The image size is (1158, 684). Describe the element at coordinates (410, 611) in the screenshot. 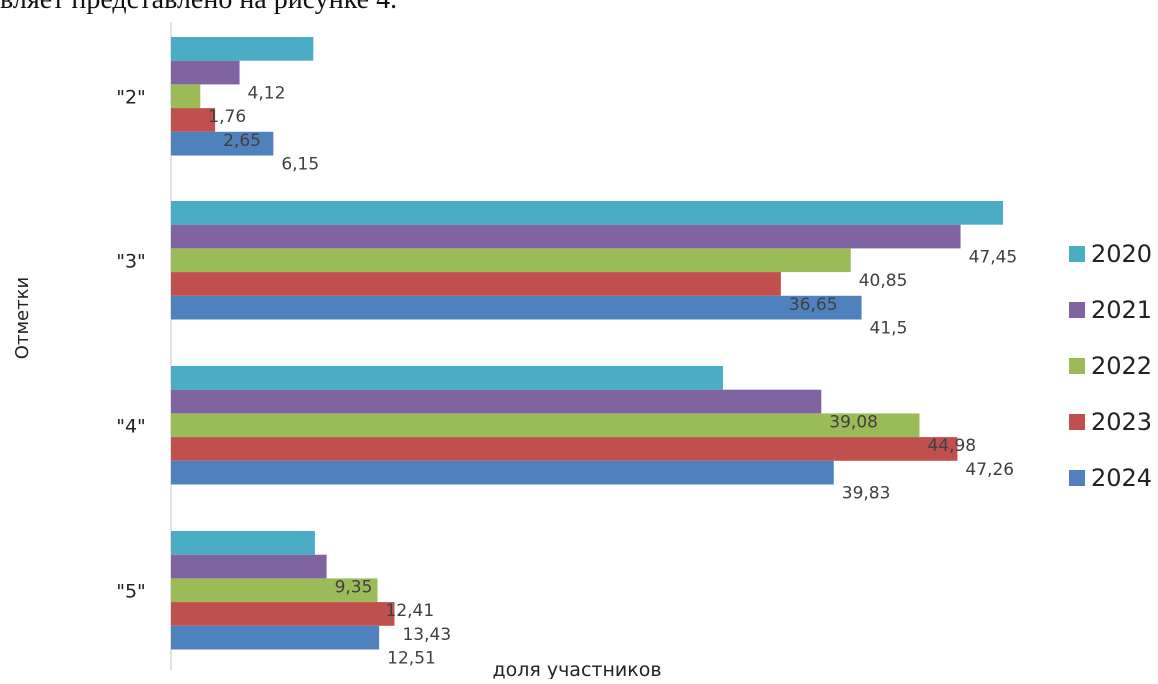

I see `data-label: 12,41` at that location.